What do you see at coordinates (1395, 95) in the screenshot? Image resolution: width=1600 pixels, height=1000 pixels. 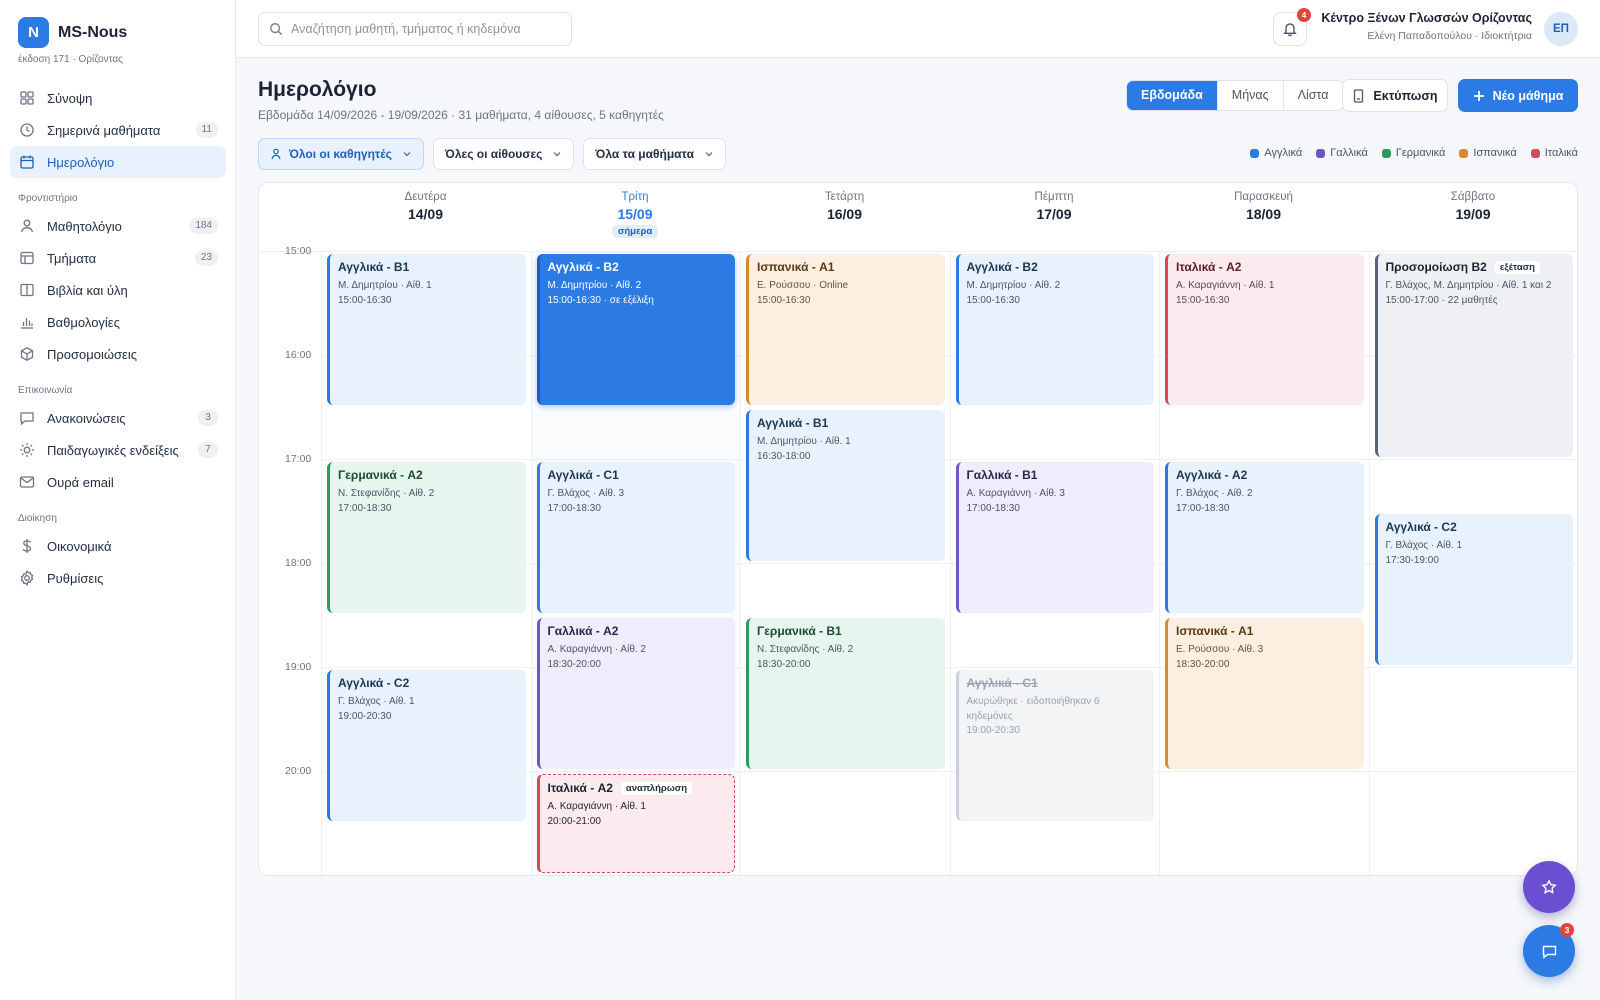 I see `print-button: Εκτύπωση` at bounding box center [1395, 95].